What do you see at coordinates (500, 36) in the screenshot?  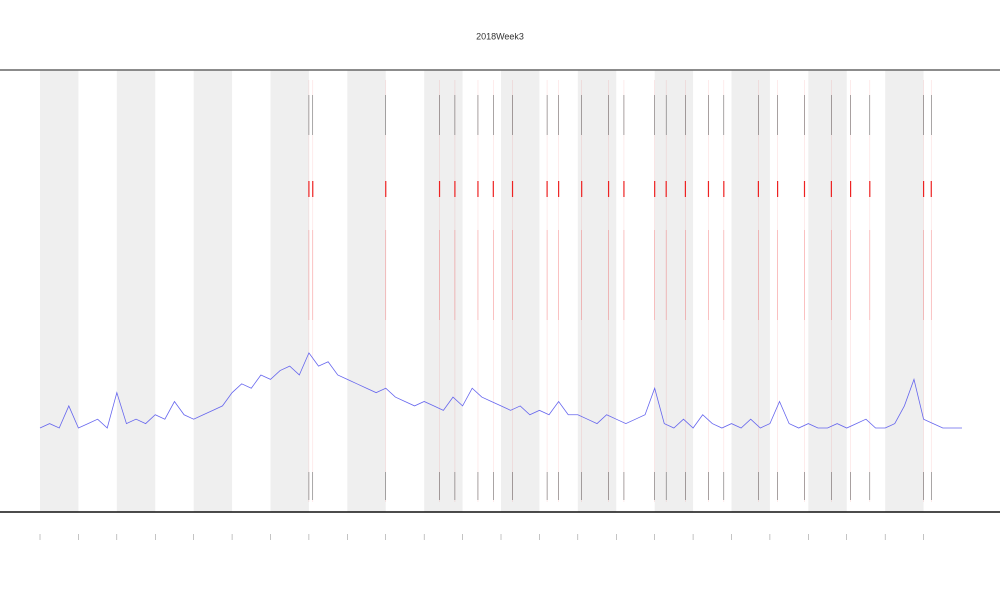 I see `chart-title: 2018Week3` at bounding box center [500, 36].